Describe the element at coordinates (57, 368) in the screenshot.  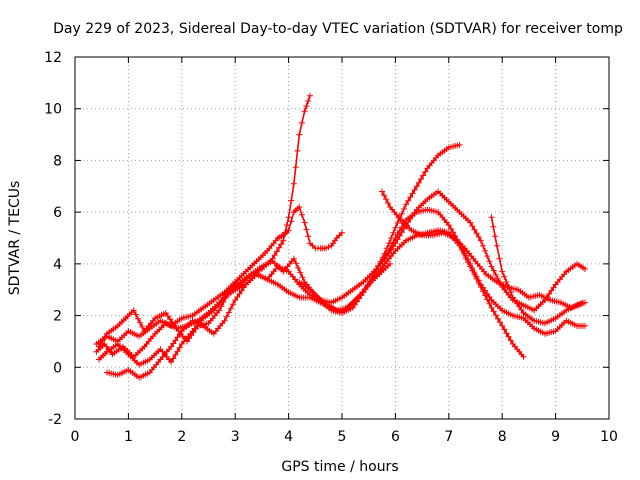
I see `y-tick-label: 0` at that location.